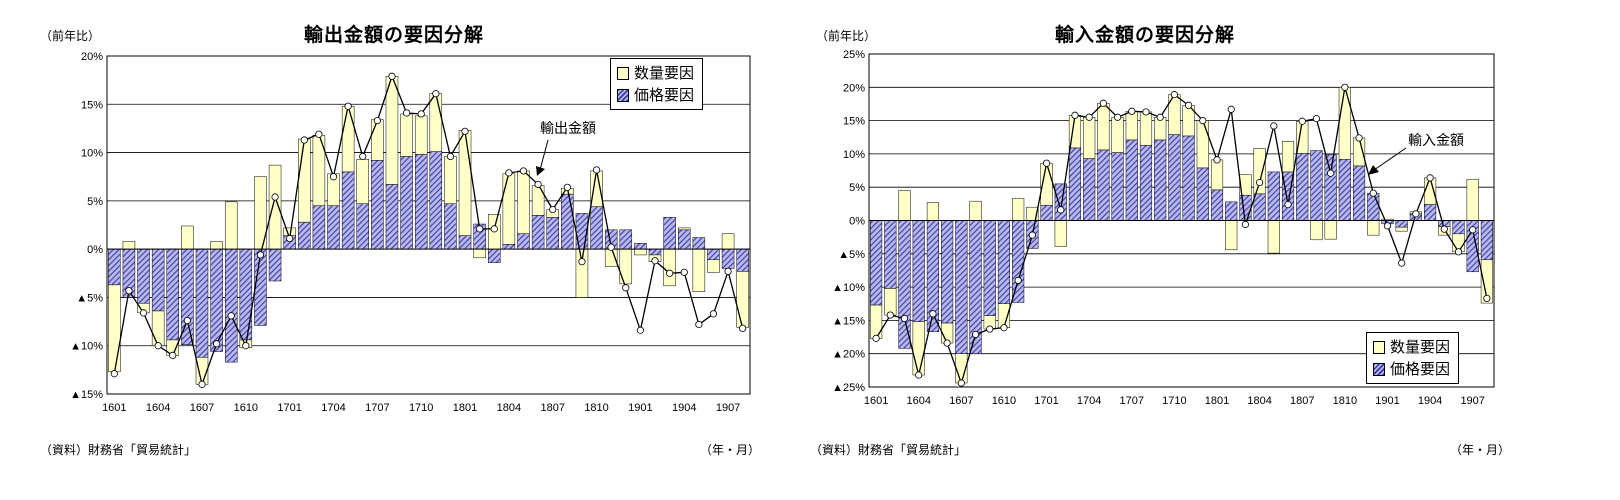  What do you see at coordinates (1217, 401) in the screenshot?
I see `x-tick-label: 1801` at bounding box center [1217, 401].